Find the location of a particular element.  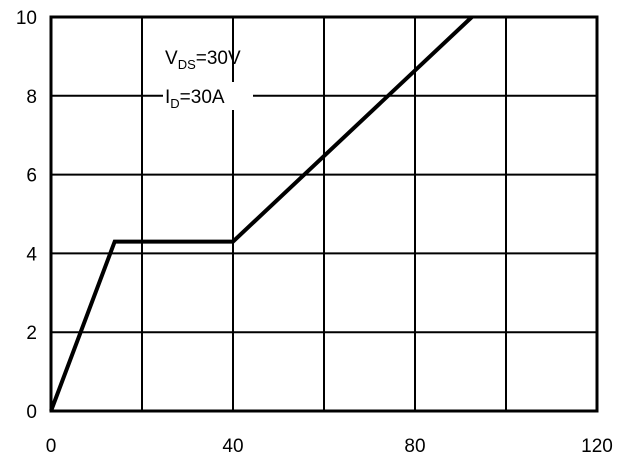

x-tick-label-3: 120 is located at coordinates (597, 446).